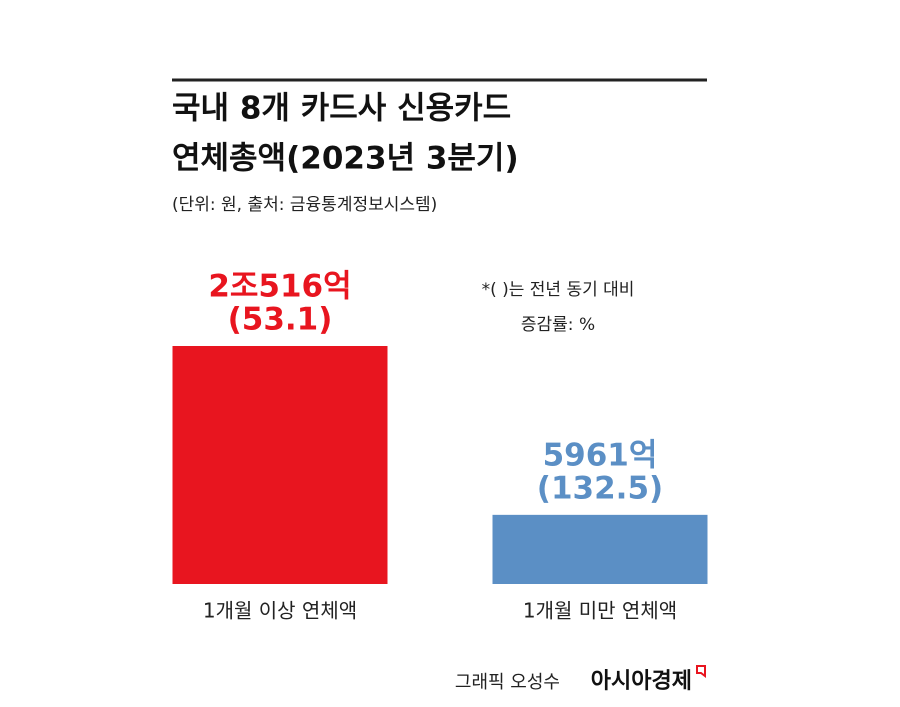 The width and height of the screenshot is (900, 707). Describe the element at coordinates (641, 681) in the screenshot. I see `logo: 아시아경제` at that location.